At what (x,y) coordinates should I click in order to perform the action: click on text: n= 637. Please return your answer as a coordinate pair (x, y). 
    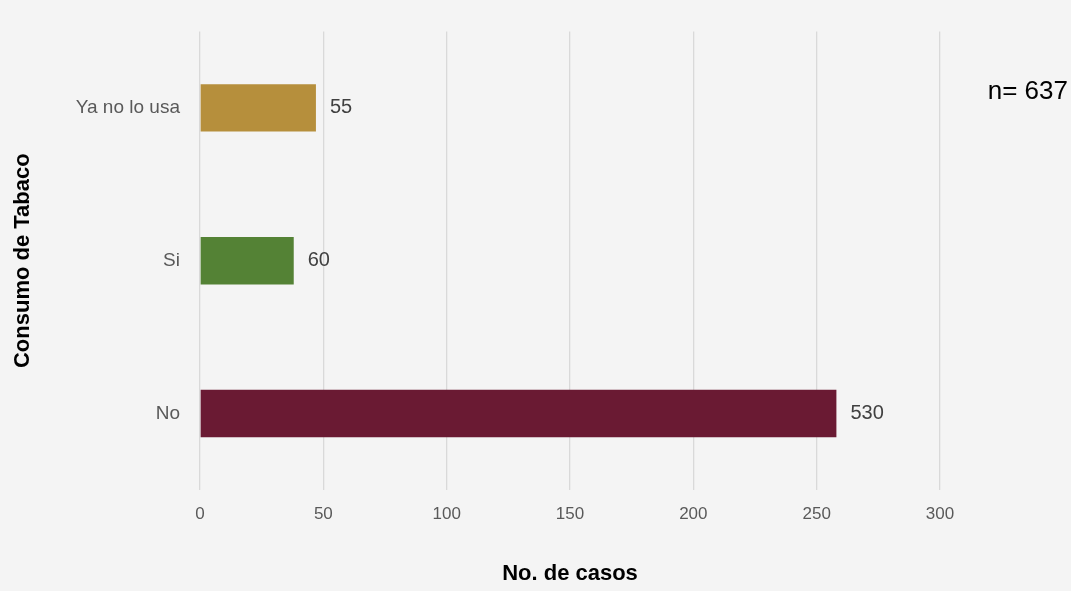
    Looking at the image, I should click on (1027, 90).